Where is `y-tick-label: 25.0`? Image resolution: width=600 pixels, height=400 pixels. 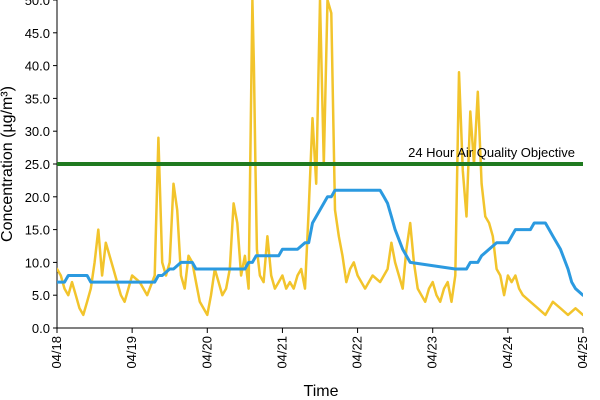
y-tick-label: 25.0 is located at coordinates (37, 164).